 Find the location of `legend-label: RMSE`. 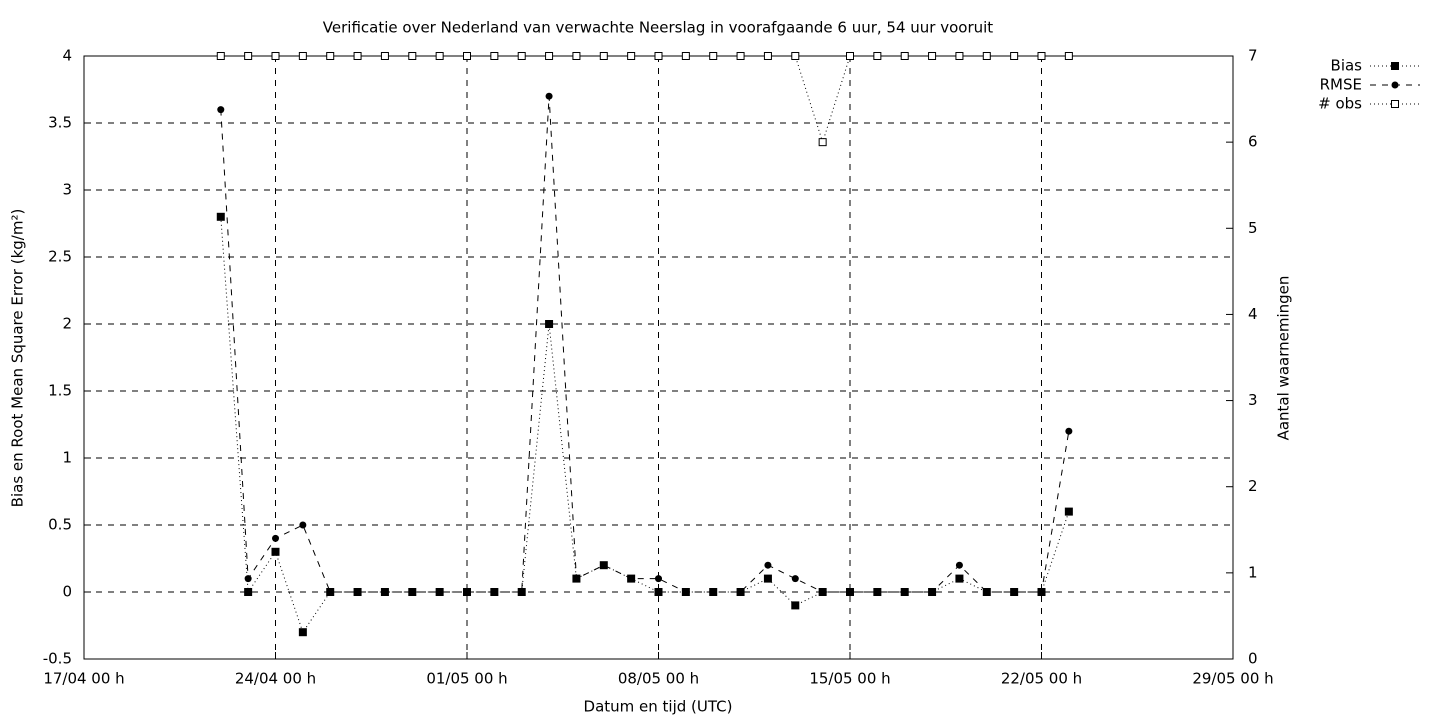

legend-label: RMSE is located at coordinates (1341, 85).